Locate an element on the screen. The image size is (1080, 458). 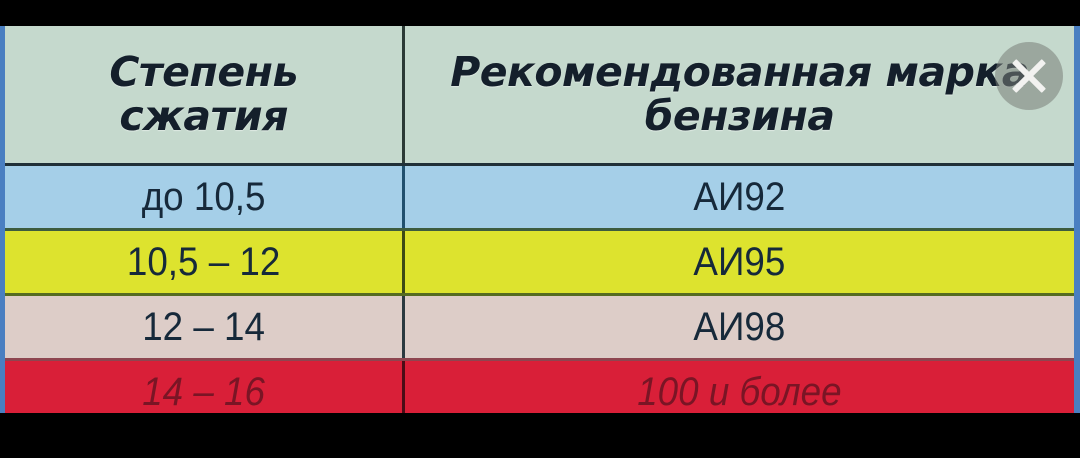
cell-compression: 10,5 – 12 is located at coordinates (205, 262).